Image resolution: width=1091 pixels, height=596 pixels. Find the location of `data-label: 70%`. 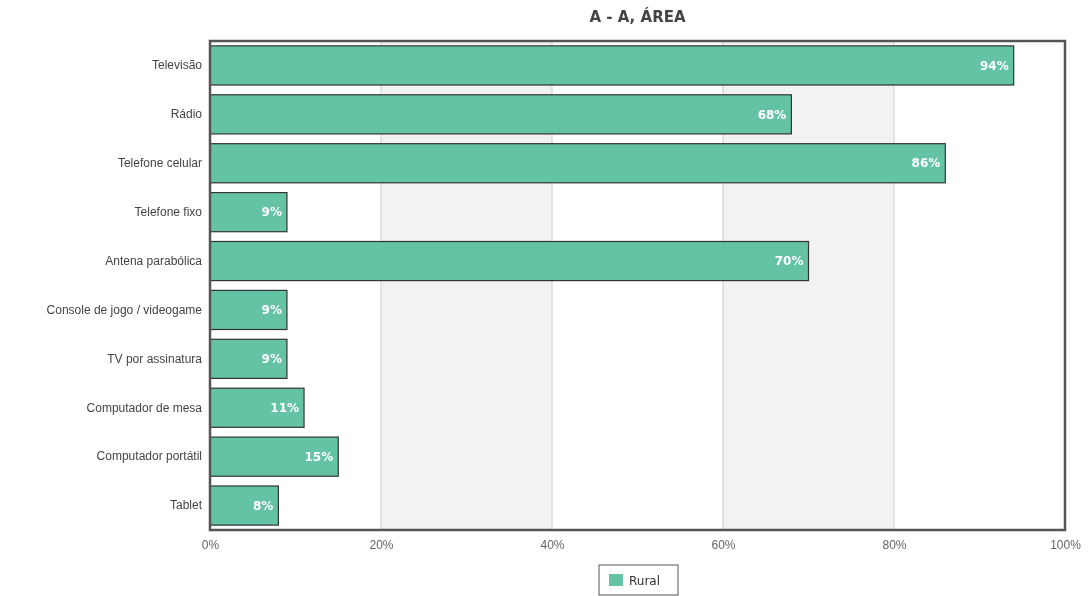

data-label: 70% is located at coordinates (789, 261).